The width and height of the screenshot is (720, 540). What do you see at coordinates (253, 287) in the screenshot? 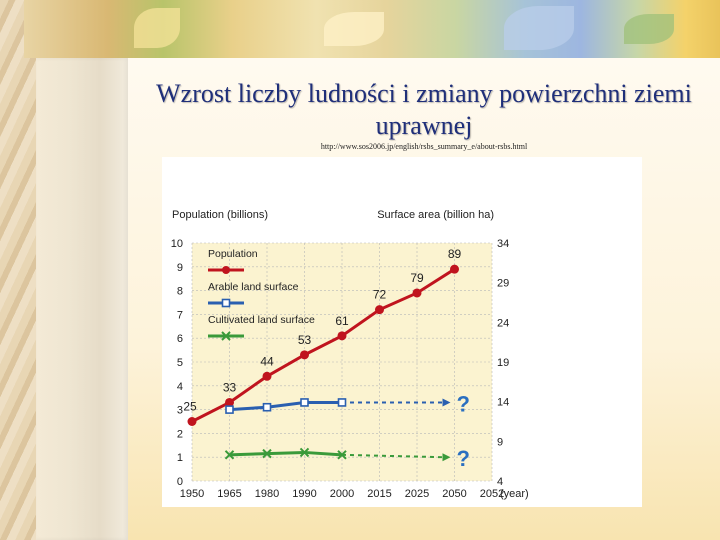
I see `legend-label: Arable land surface` at bounding box center [253, 287].